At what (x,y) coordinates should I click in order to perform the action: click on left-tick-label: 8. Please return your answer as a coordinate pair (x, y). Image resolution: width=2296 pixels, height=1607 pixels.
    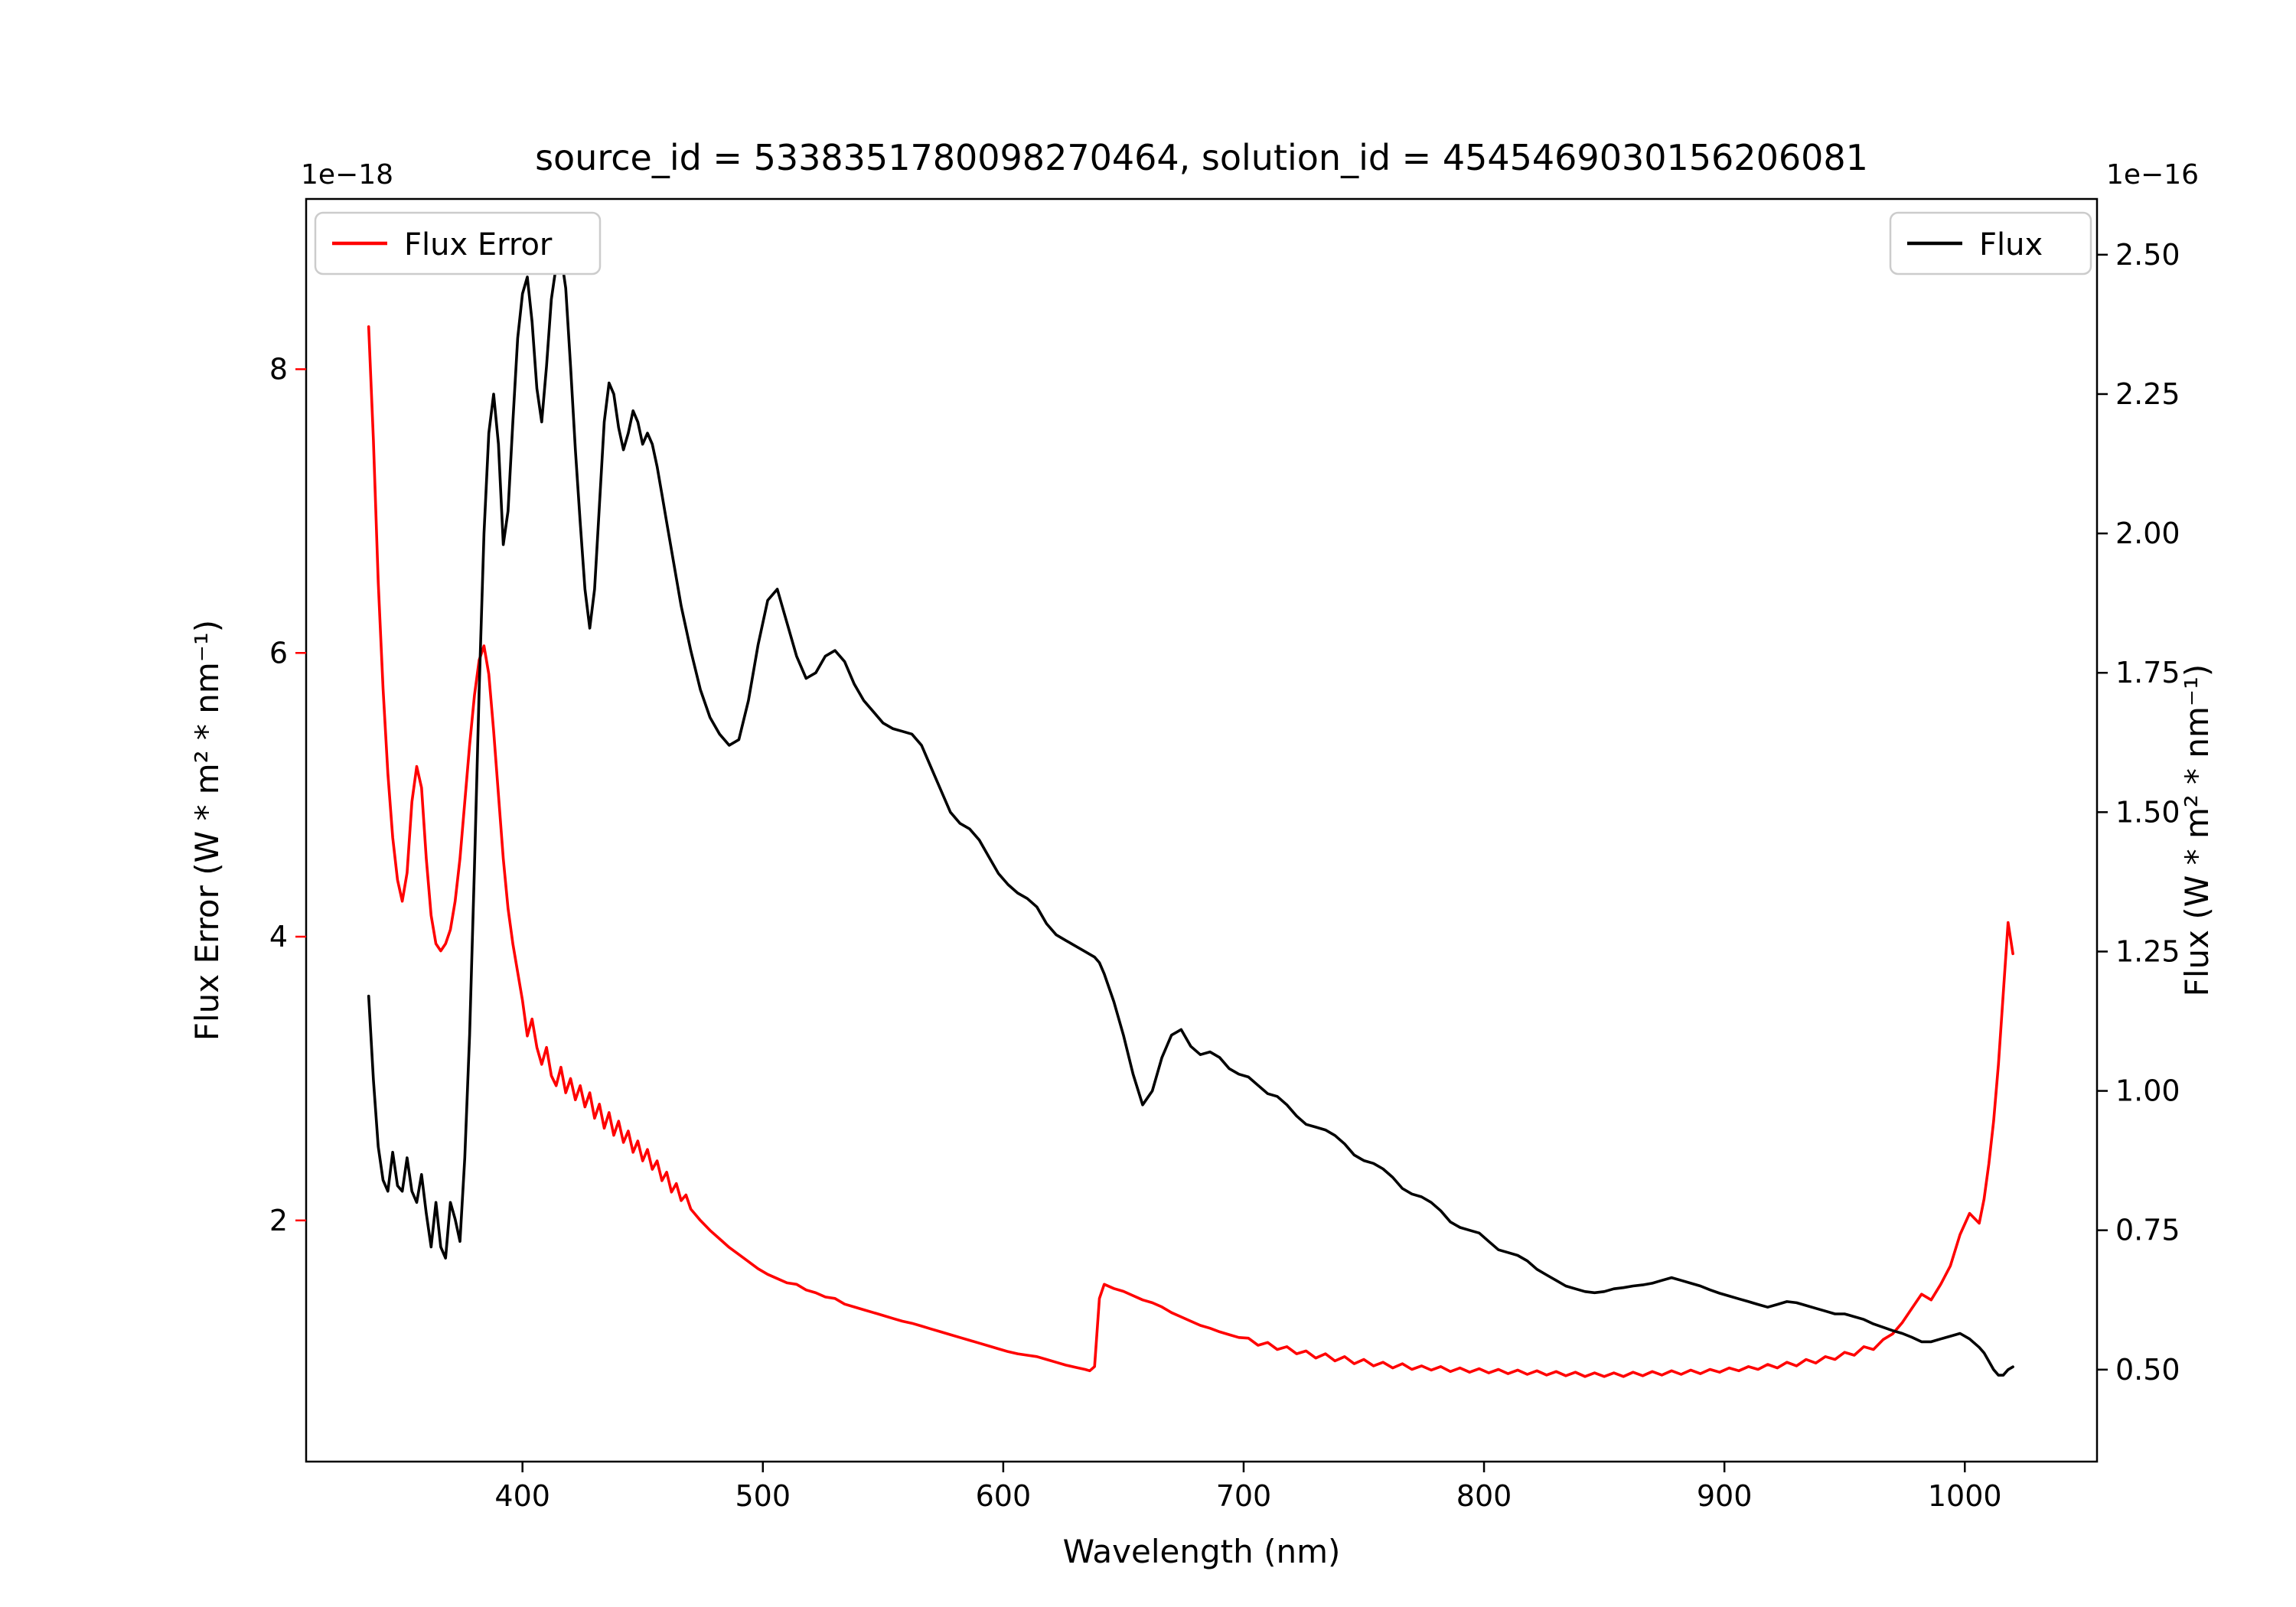
    Looking at the image, I should click on (278, 369).